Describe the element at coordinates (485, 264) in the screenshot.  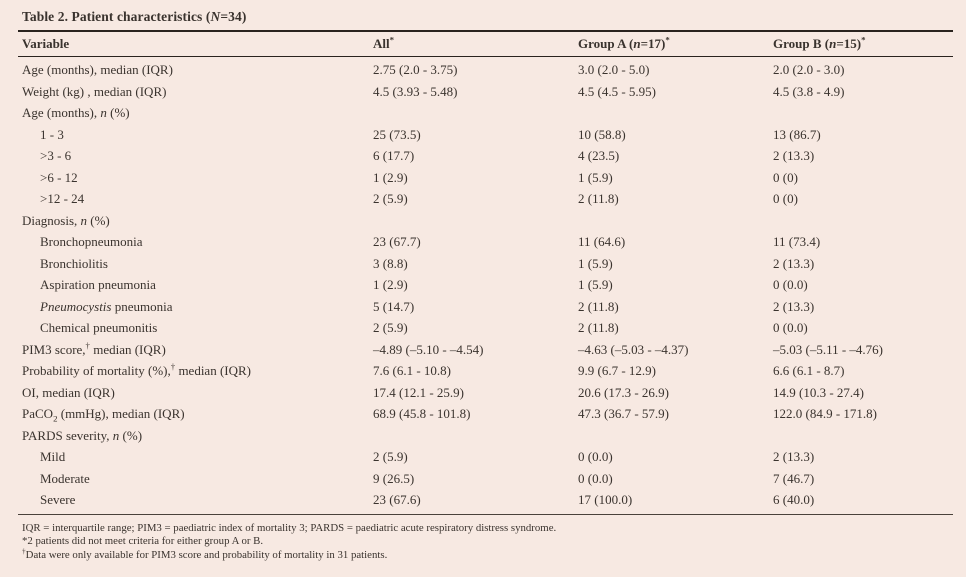
I see `table-row: Bronchiolitis 3 (8.8) 1 (5.9) 2 (13.3)` at that location.